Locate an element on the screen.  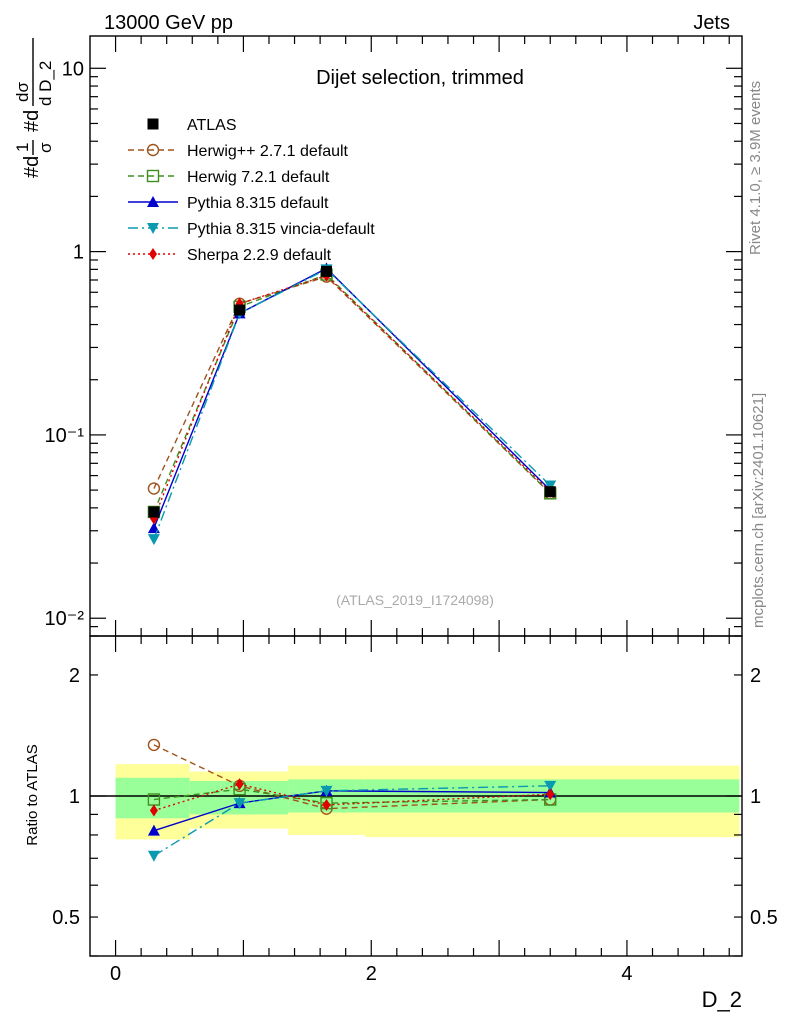
chart-title: Dijet selection, trimmed is located at coordinates (420, 78).